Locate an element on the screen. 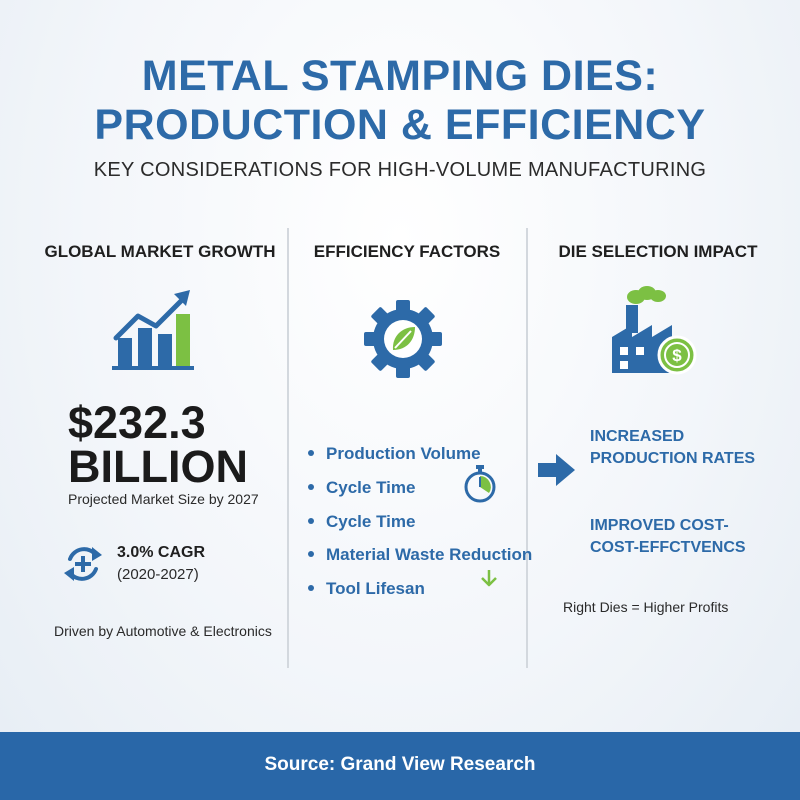  market-value-caption: Projected Market Size by 2027 is located at coordinates (163, 499).